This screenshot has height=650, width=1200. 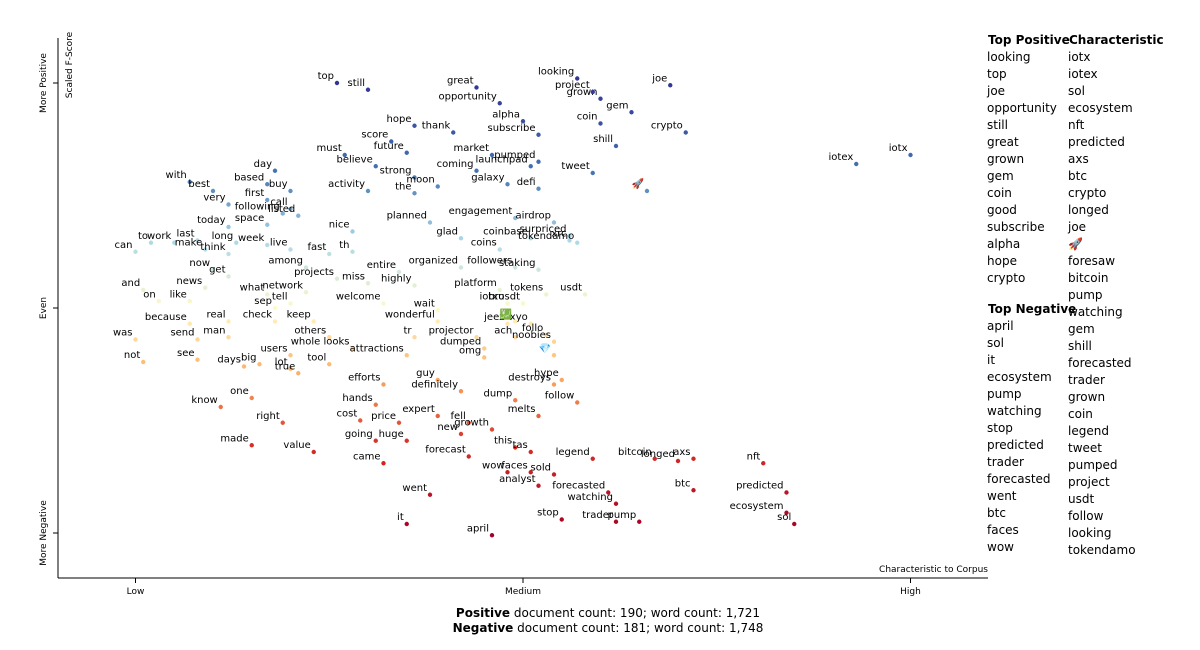 What do you see at coordinates (1003, 142) in the screenshot?
I see `list-term: great` at bounding box center [1003, 142].